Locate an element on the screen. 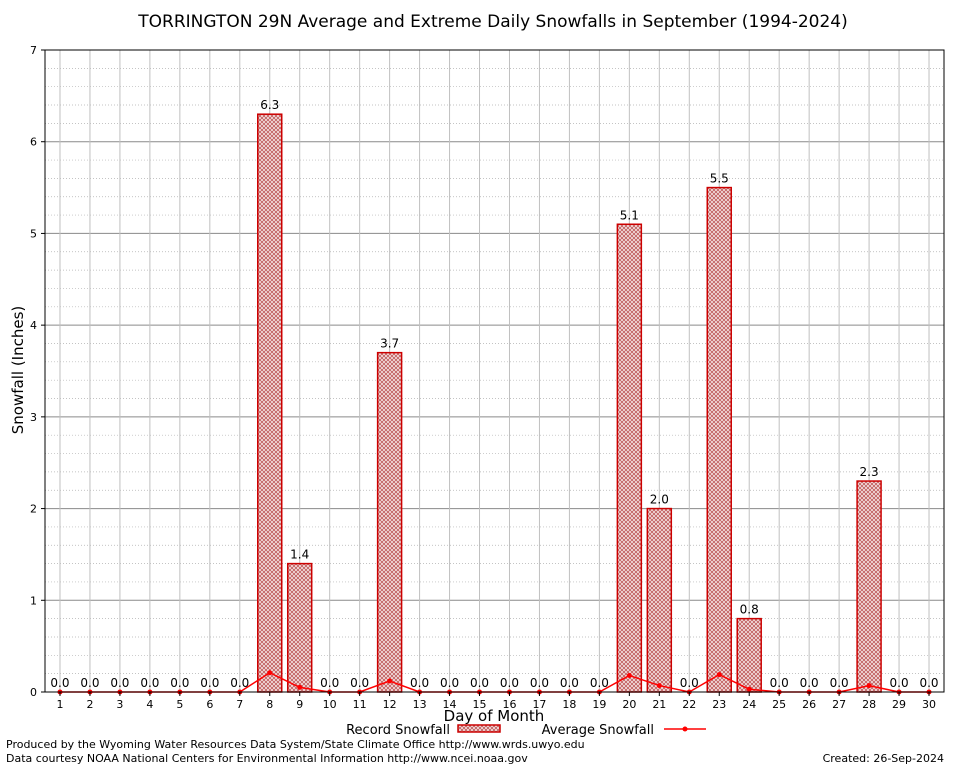 Image resolution: width=954 pixels, height=768 pixels. legend: Record Snowfall Average Snowfall is located at coordinates (526, 730).